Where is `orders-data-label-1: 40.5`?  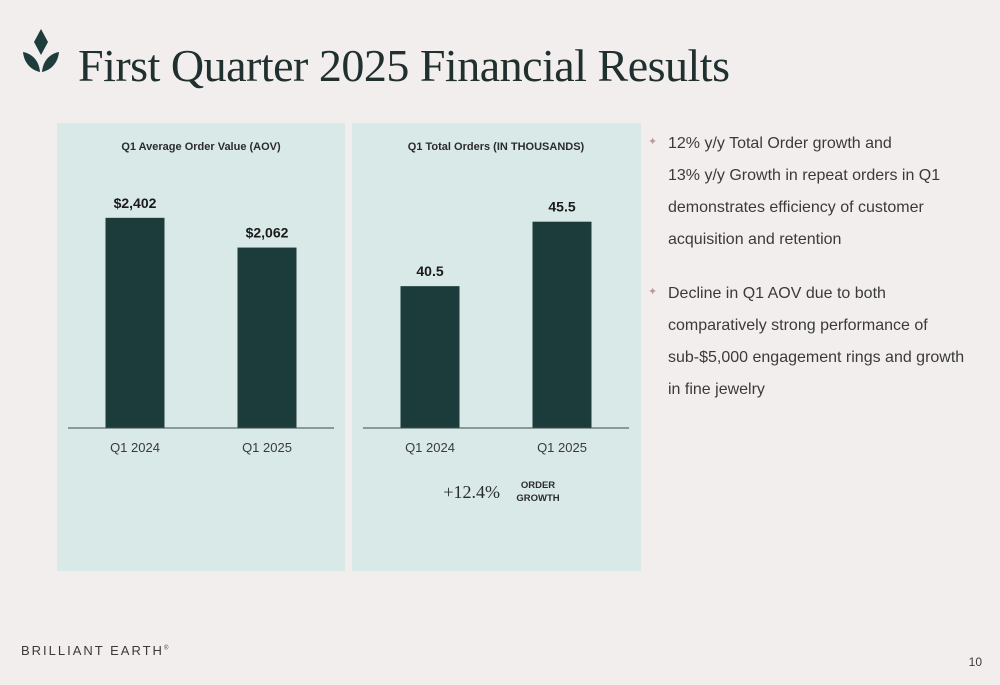
orders-data-label-1: 40.5 is located at coordinates (429, 271).